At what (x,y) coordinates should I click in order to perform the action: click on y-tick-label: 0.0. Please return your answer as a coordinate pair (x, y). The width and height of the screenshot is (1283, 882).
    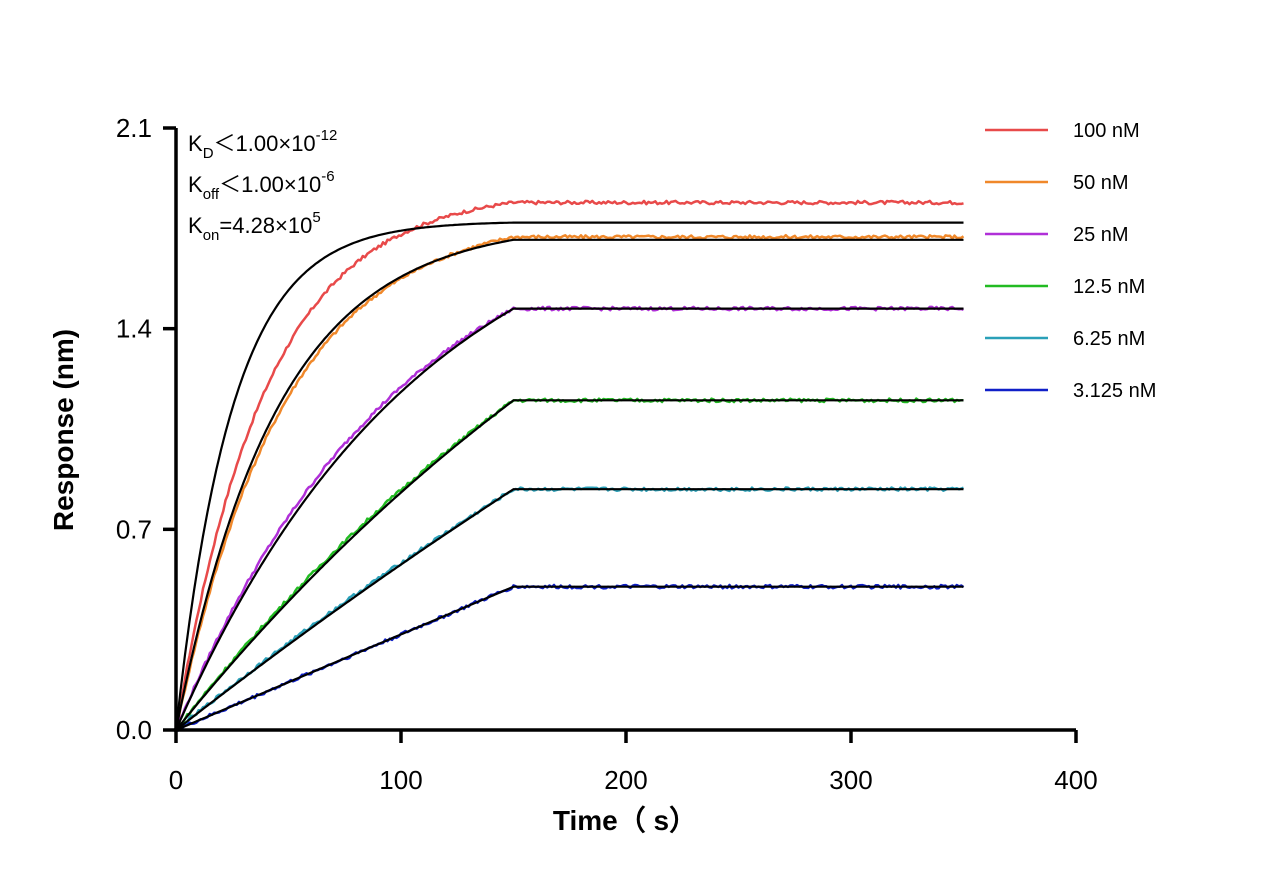
    Looking at the image, I should click on (134, 730).